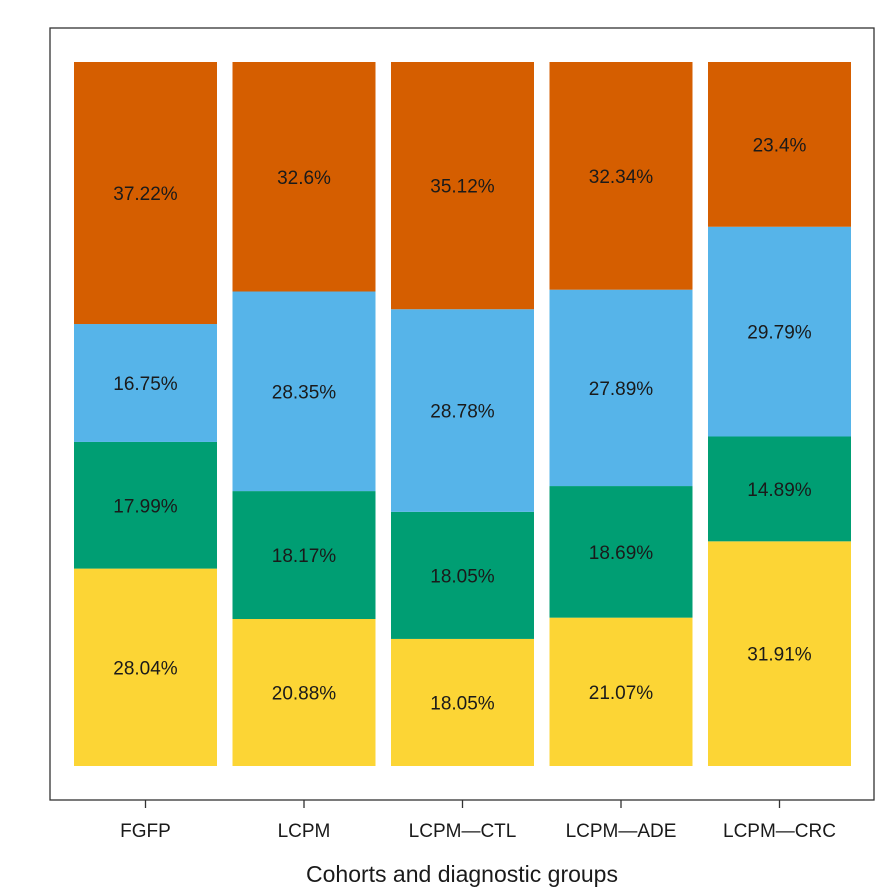 Image resolution: width=875 pixels, height=888 pixels. What do you see at coordinates (304, 831) in the screenshot?
I see `x-tick-label: LCPM` at bounding box center [304, 831].